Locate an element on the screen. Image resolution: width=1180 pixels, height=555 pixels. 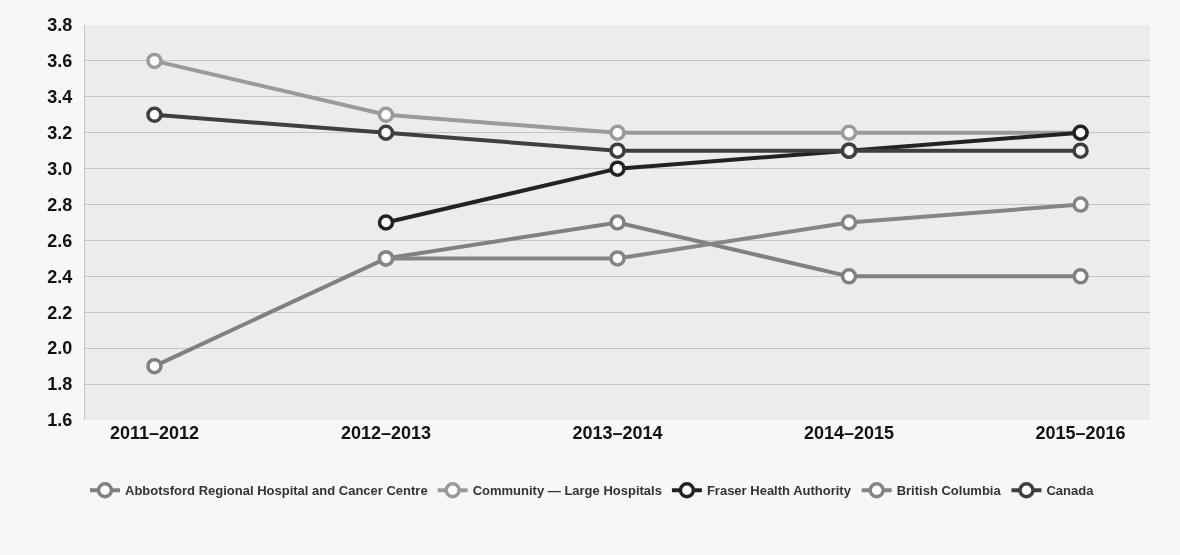
y-tick-label: 2.2 is located at coordinates (60, 312).